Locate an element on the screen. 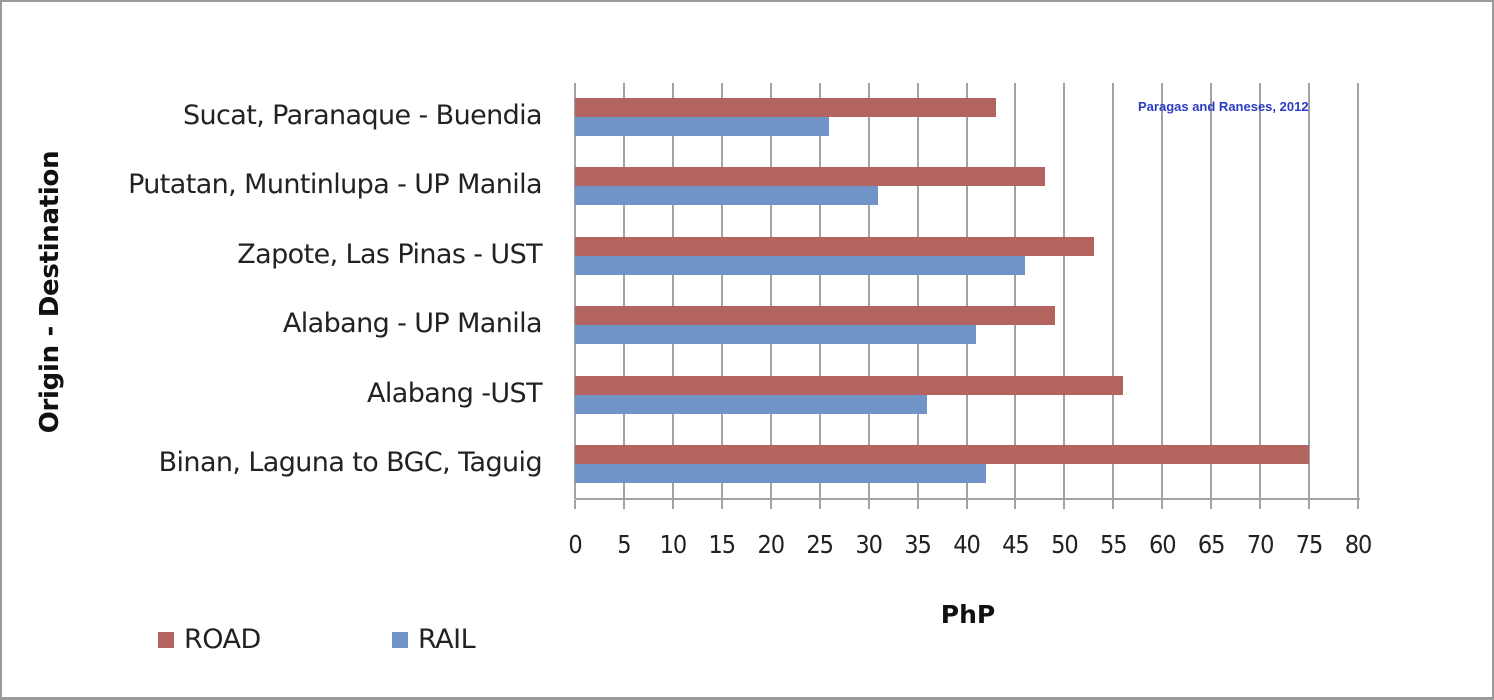  x-tick-label: 35 is located at coordinates (918, 544).